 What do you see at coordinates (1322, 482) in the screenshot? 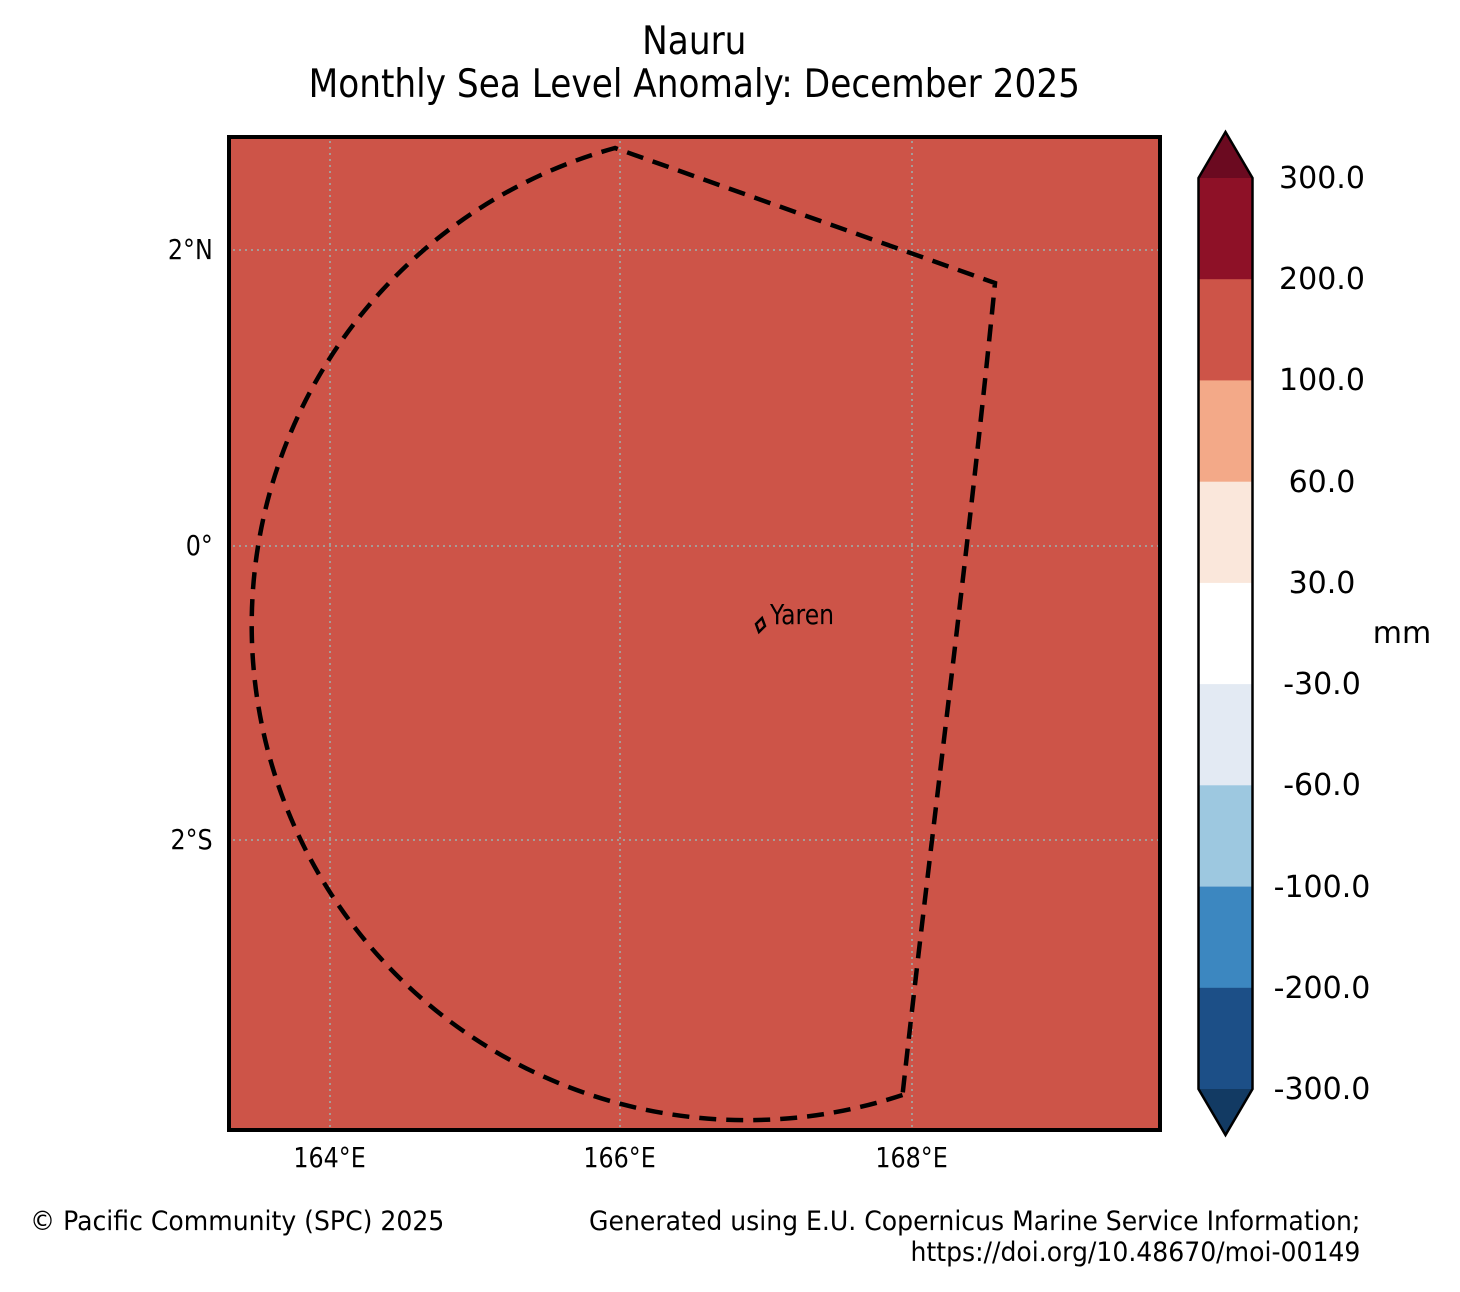
I see `cb-label-60: 60.0` at bounding box center [1322, 482].